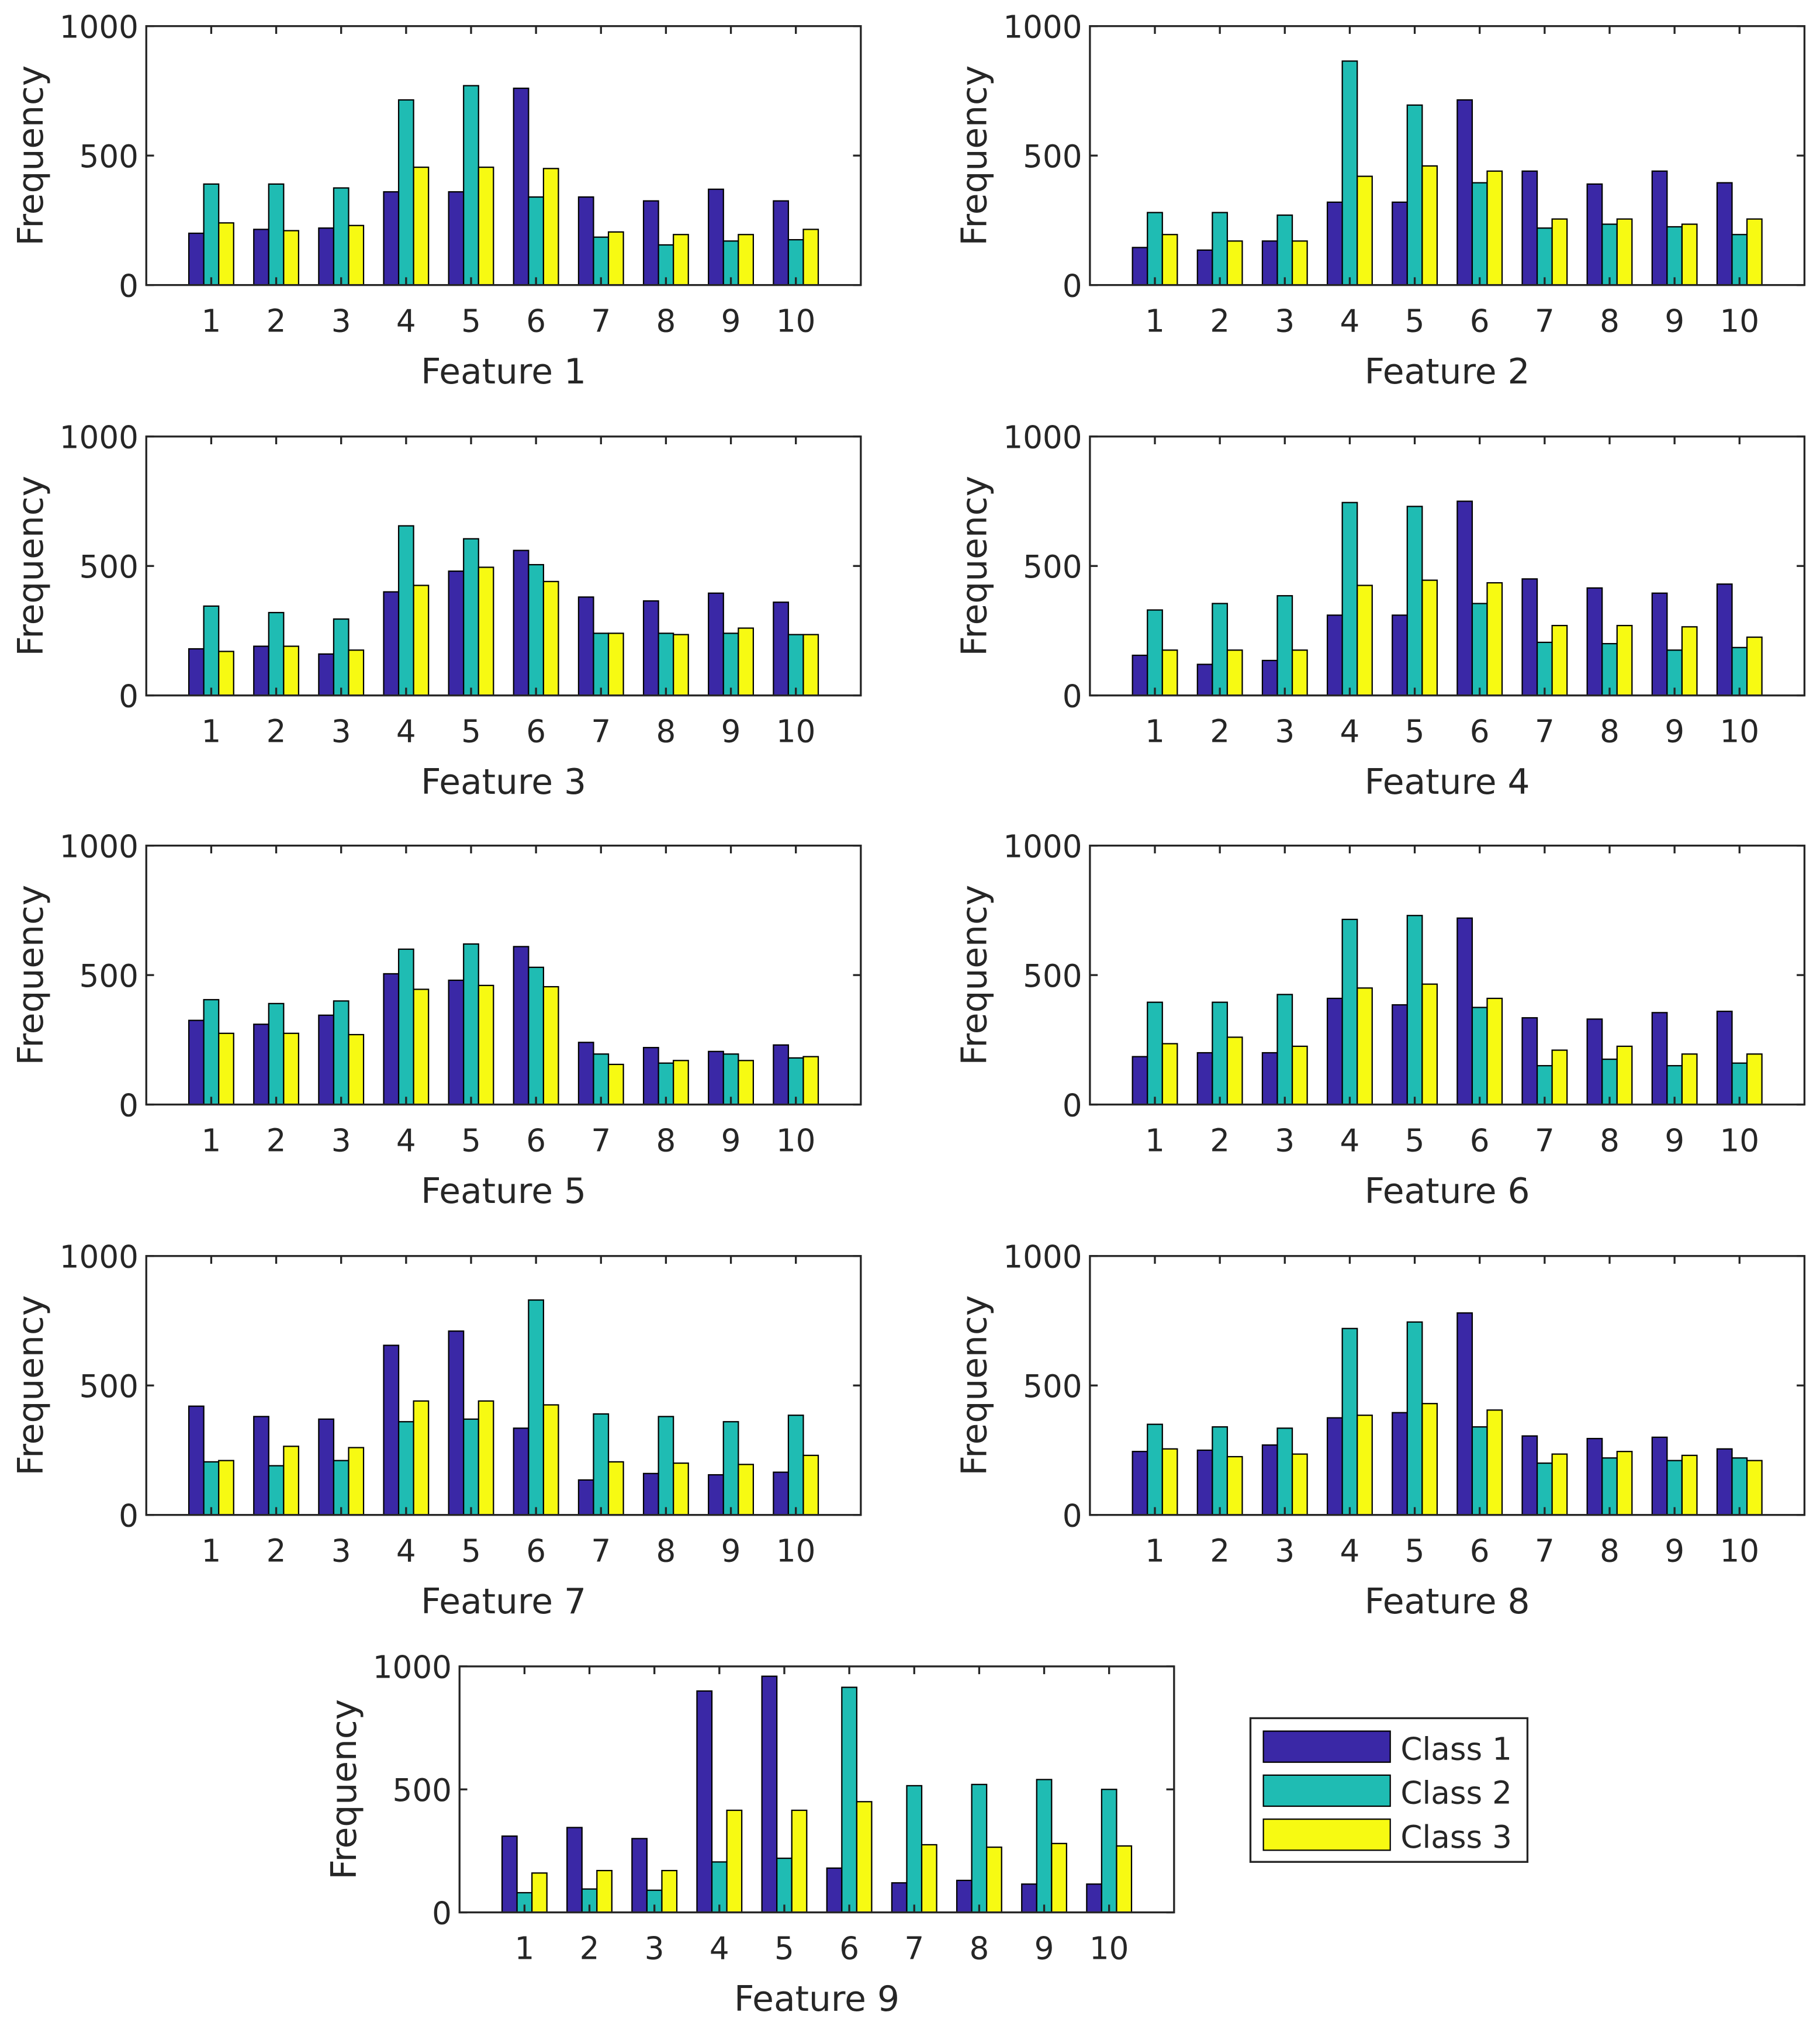 This screenshot has height=2033, width=1820. I want to click on subplot-feature-2: 0 500 1000 1 2 3 4 5 6 7 8 9 10 Feature 2 Frequency, so click(1380, 200).